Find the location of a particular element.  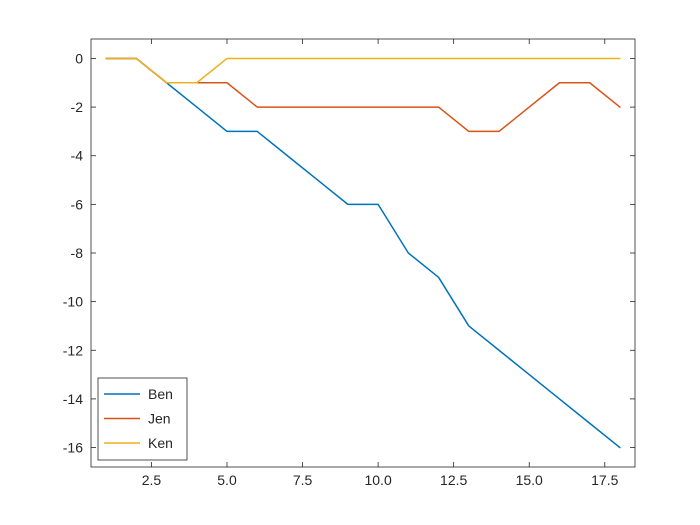

y-tick-label: 0 is located at coordinates (79, 58).